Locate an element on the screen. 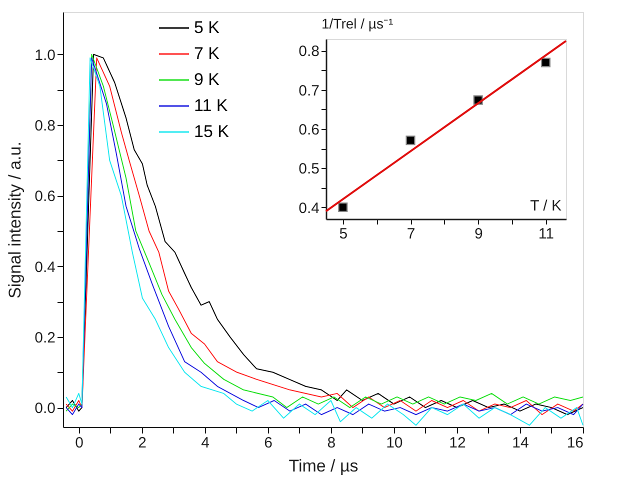 This screenshot has width=637, height=477. x-tick-label: 0 is located at coordinates (79, 443).